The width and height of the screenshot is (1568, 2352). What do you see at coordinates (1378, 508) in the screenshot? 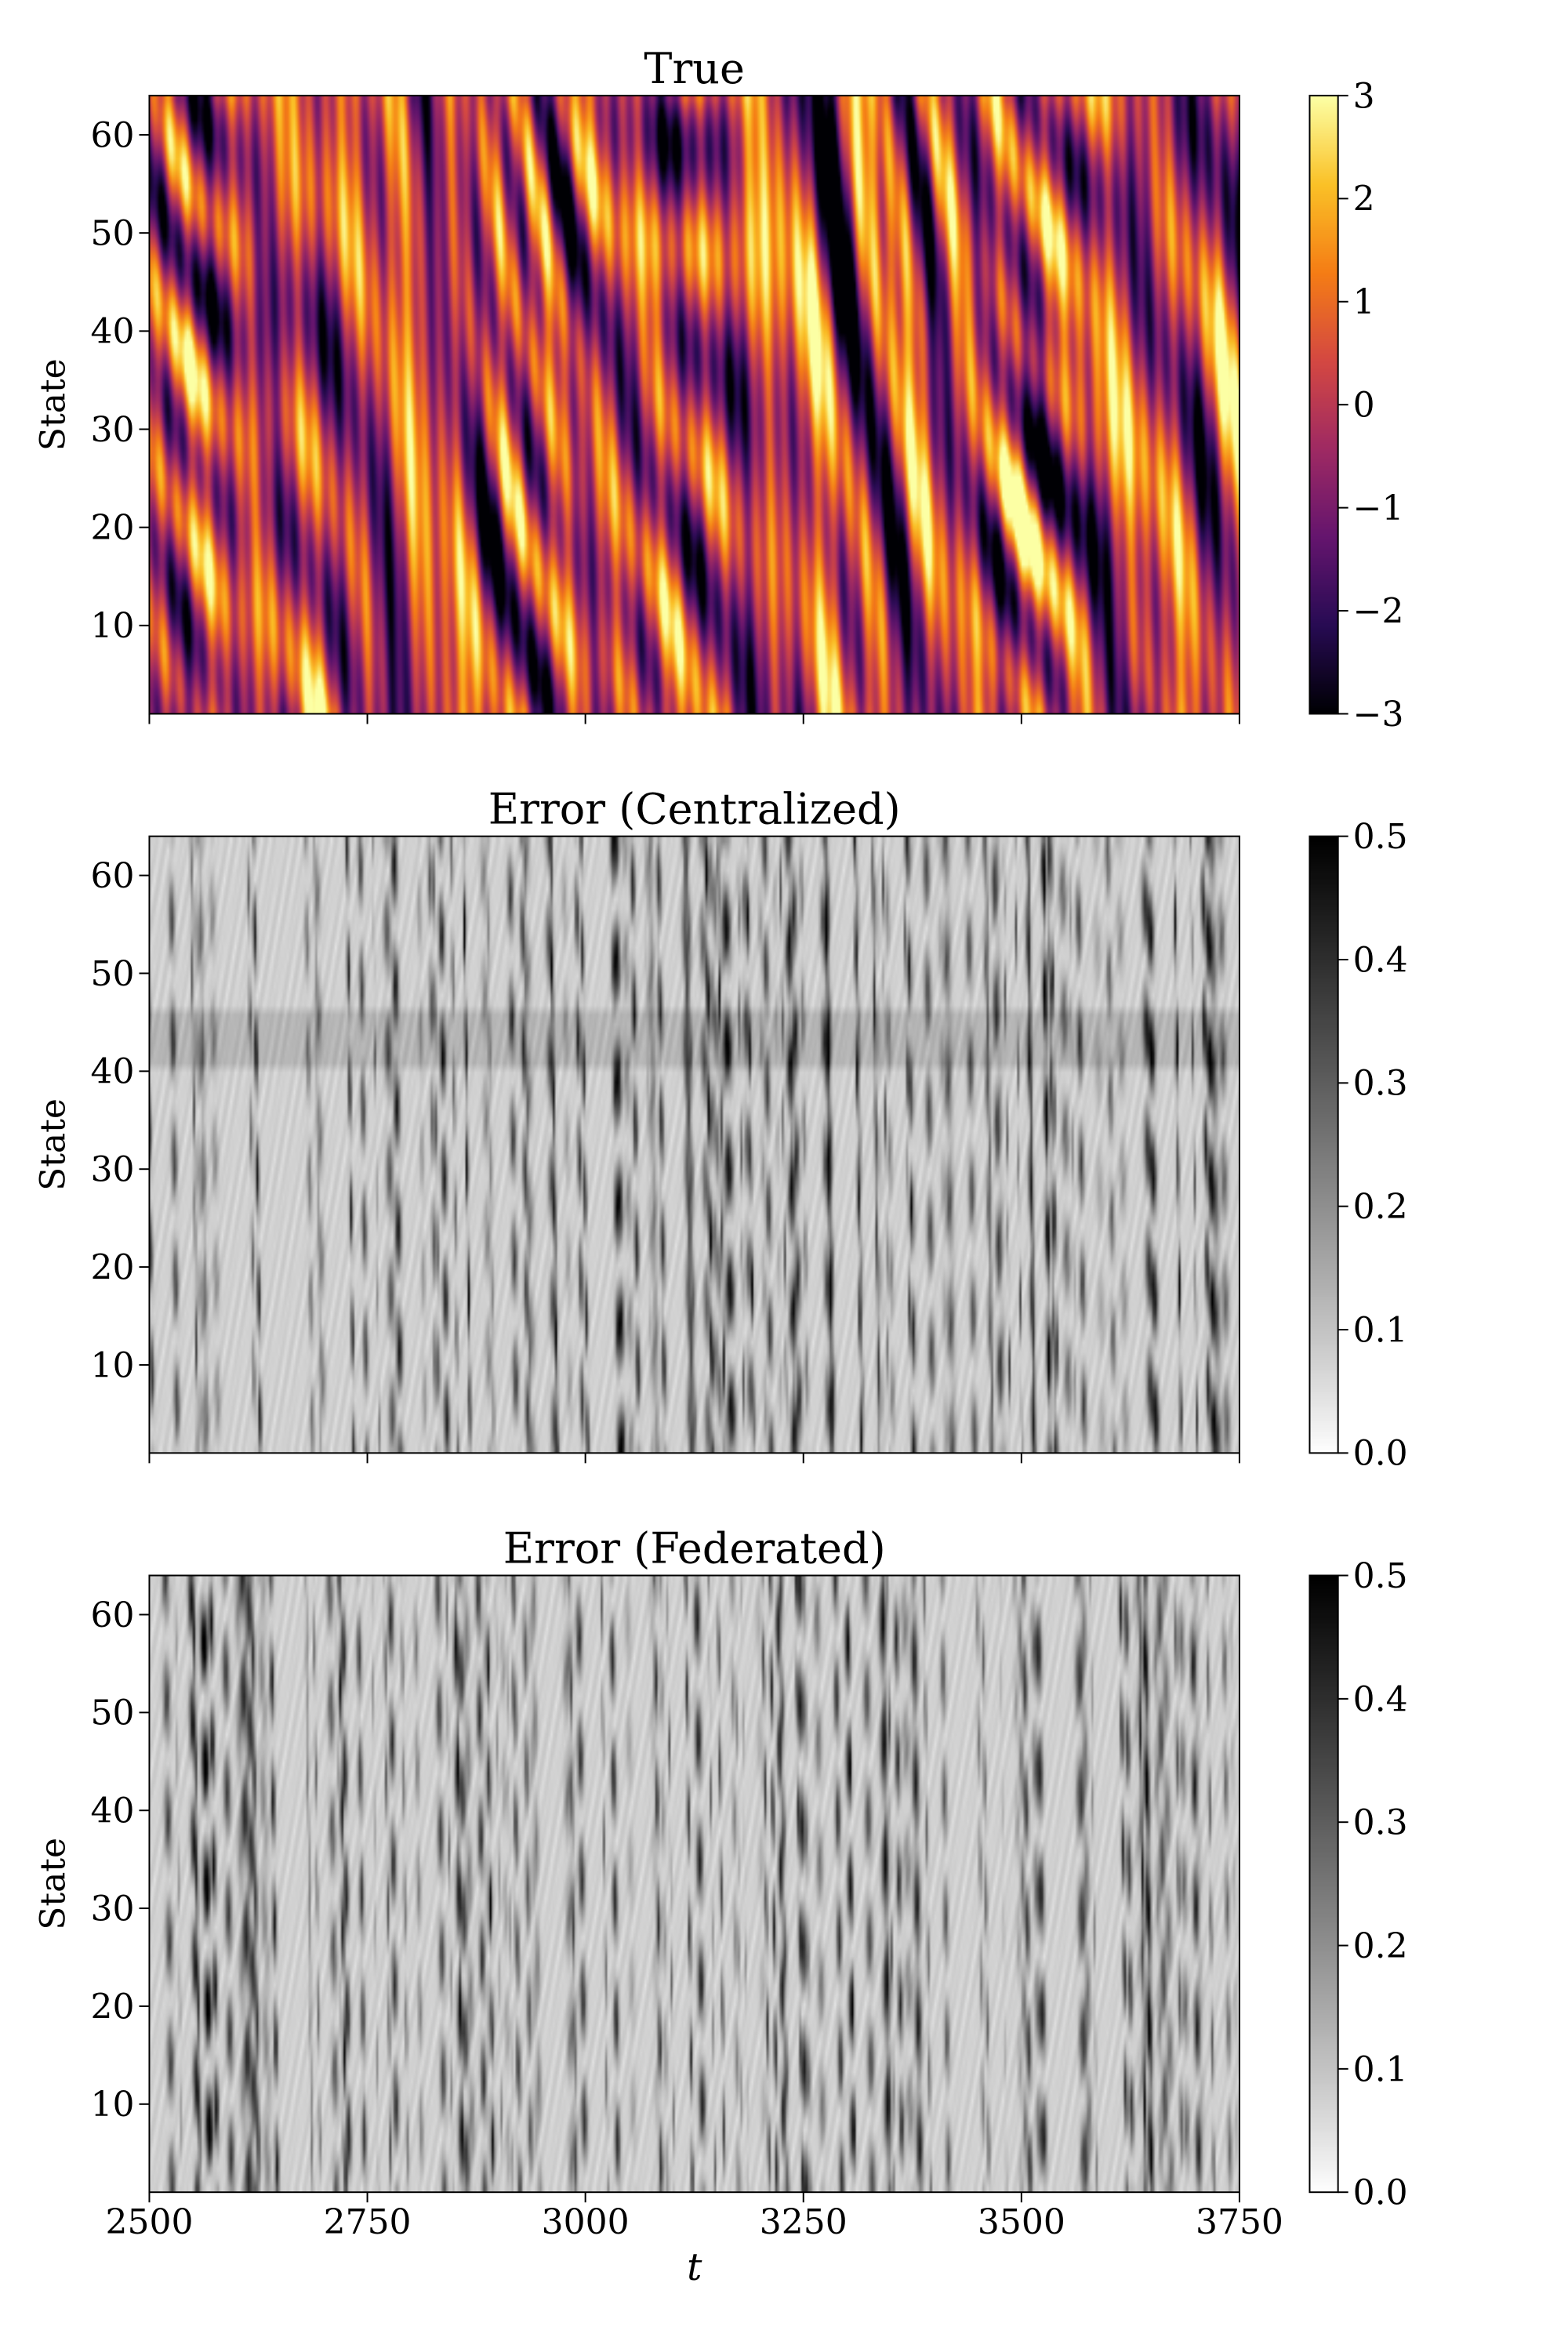
I see `colorbar-tick-label: −1` at bounding box center [1378, 508].